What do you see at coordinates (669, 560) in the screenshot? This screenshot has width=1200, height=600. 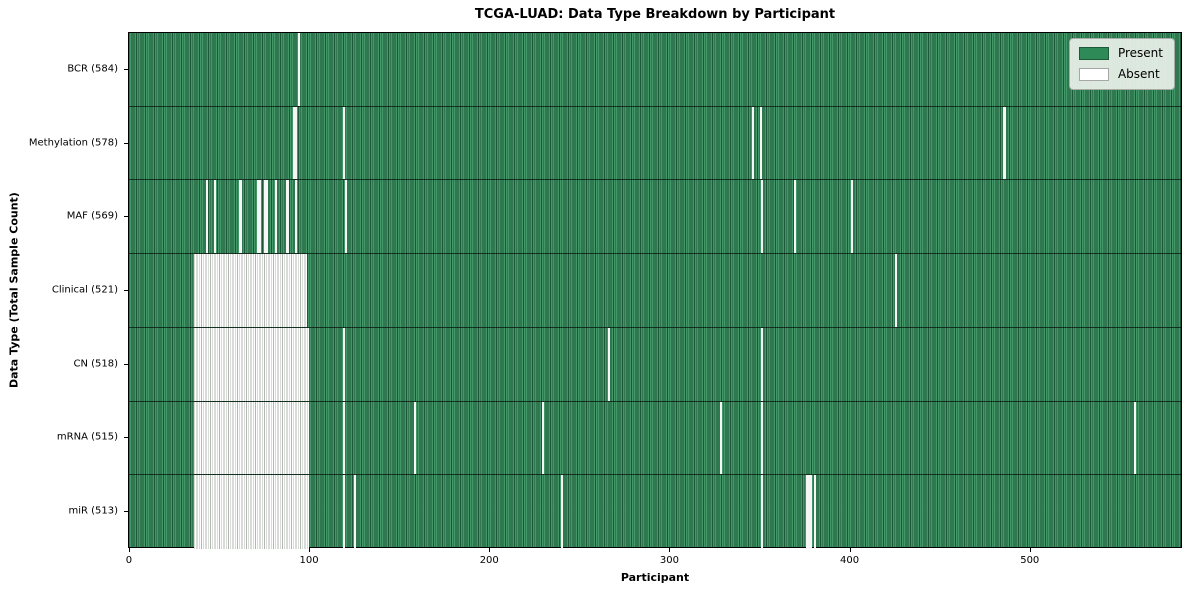 I see `x-tick-label-300: 300` at bounding box center [669, 560].